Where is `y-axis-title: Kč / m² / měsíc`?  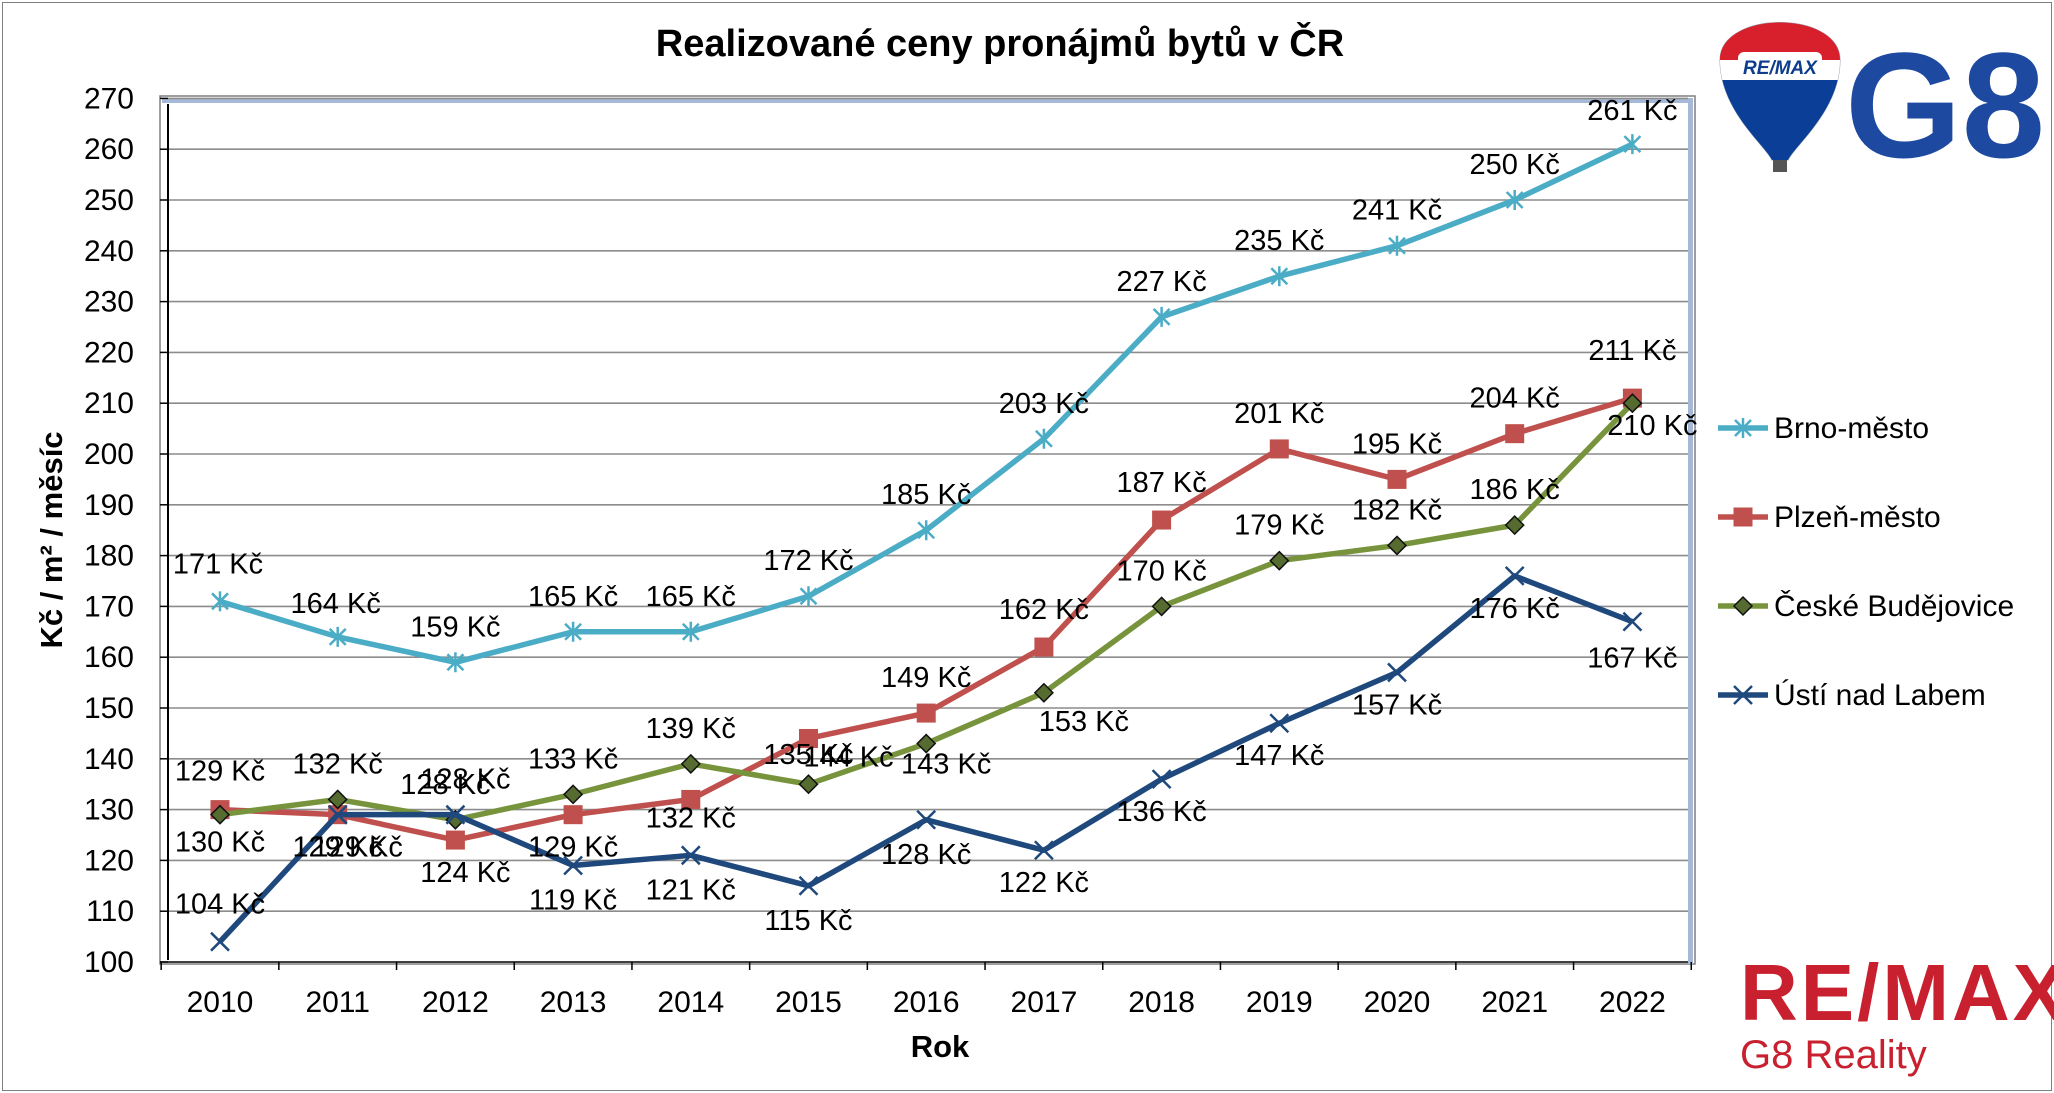
y-axis-title: Kč / m² / měsíc is located at coordinates (51, 539).